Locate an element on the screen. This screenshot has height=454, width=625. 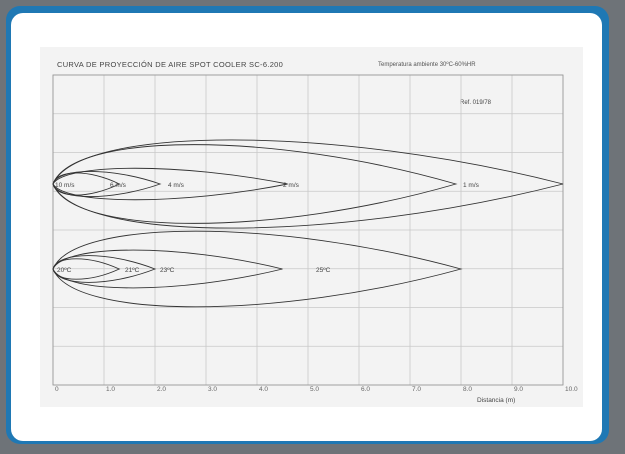
x-axis-tick-label: 6.0 is located at coordinates (365, 389).